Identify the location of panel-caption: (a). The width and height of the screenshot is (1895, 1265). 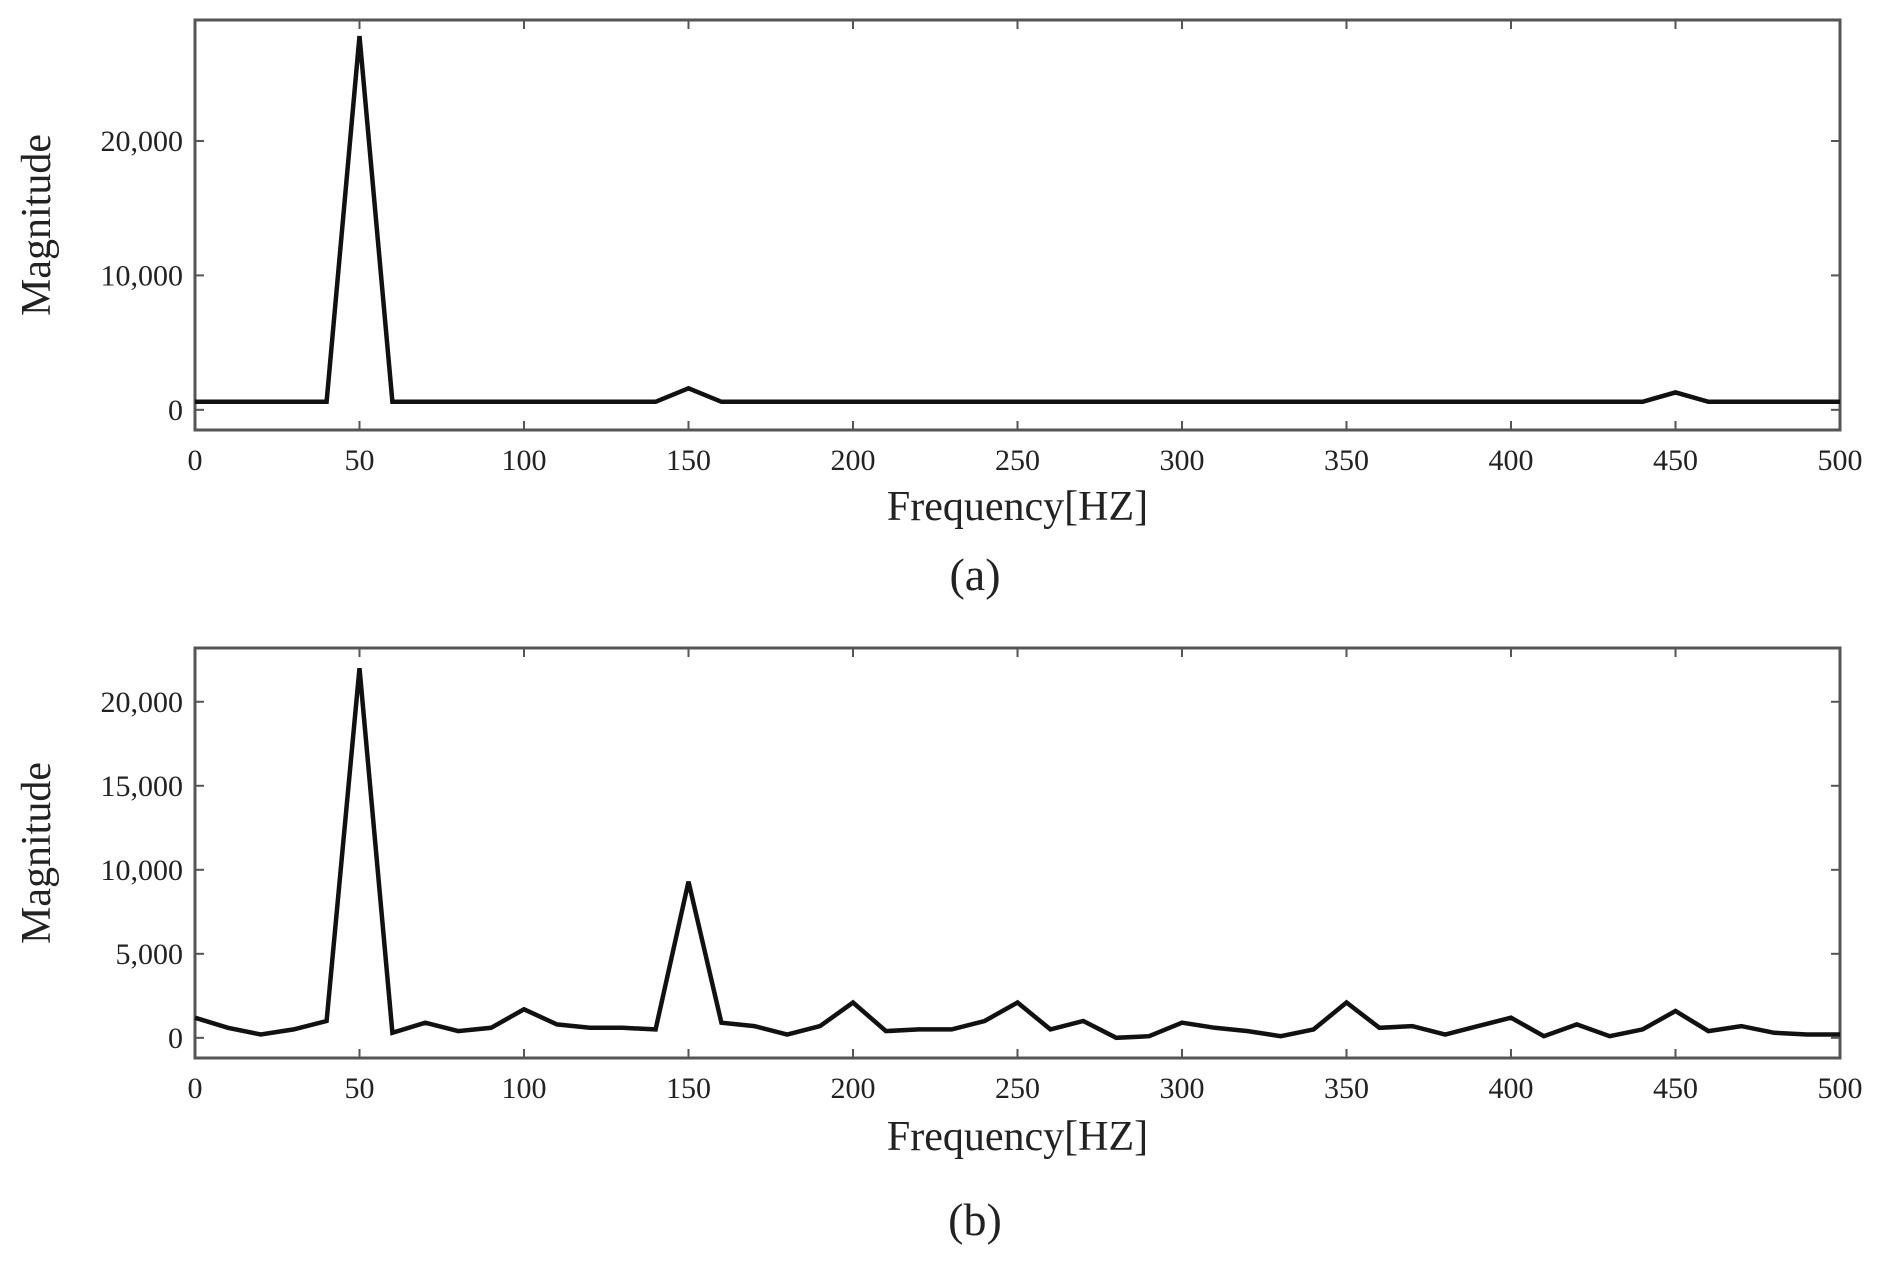
(974, 574).